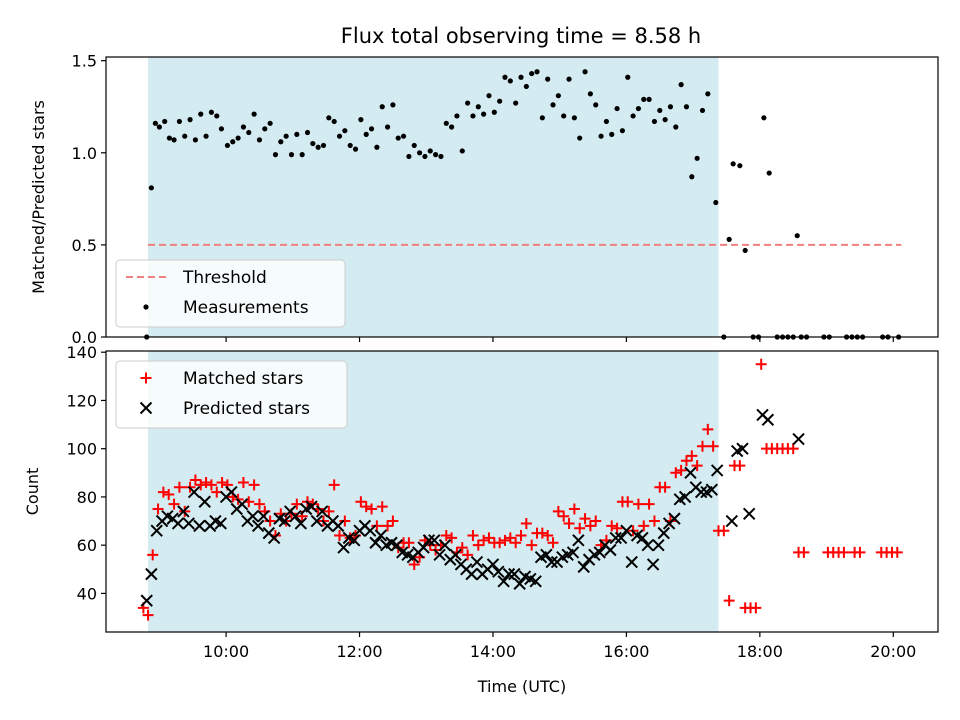 This screenshot has width=960, height=720. What do you see at coordinates (87, 545) in the screenshot?
I see `y-tick-label: 60` at bounding box center [87, 545].